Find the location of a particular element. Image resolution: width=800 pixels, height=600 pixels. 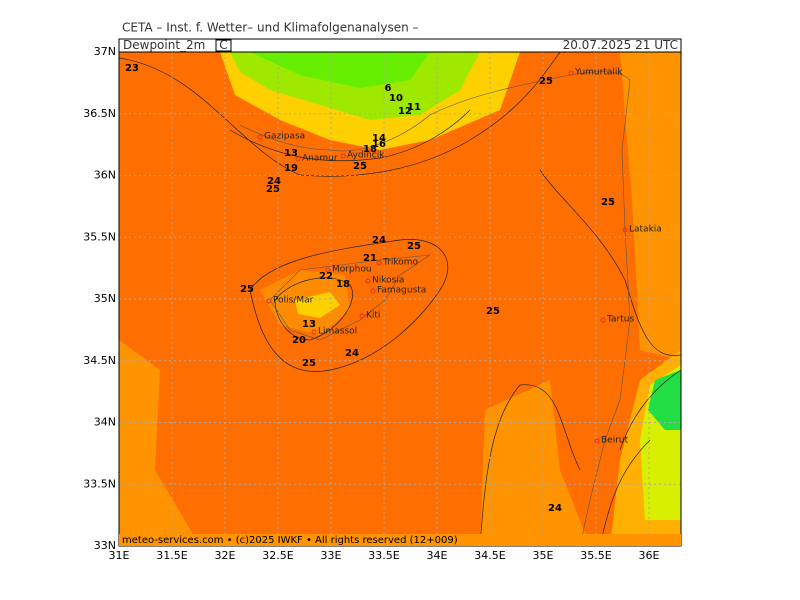

x-tick-label: 32.5E is located at coordinates (277, 555).